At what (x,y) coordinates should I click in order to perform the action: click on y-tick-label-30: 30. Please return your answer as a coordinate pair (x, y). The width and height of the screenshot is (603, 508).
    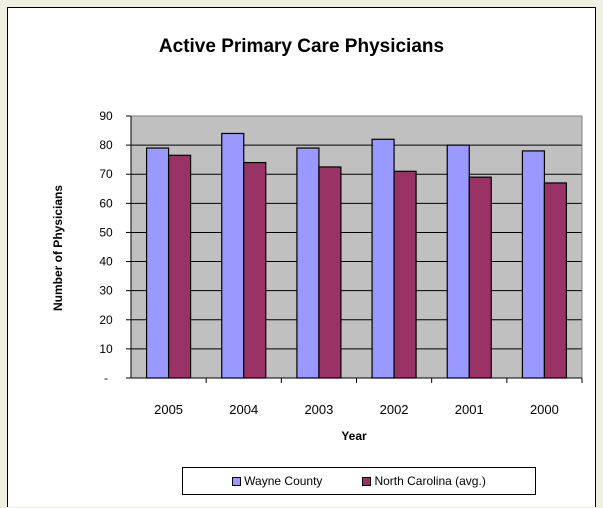
    Looking at the image, I should click on (106, 291).